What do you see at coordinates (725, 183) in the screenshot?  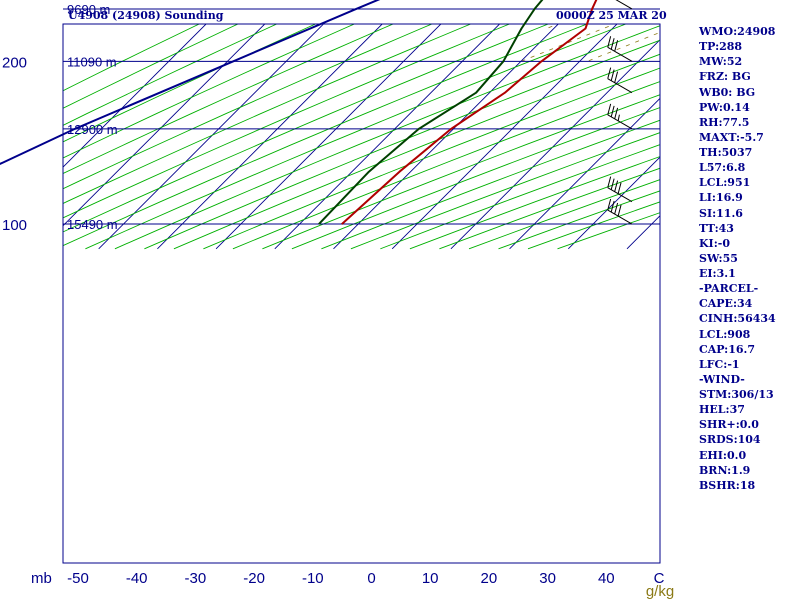 I see `index-item: LCL:951` at bounding box center [725, 183].